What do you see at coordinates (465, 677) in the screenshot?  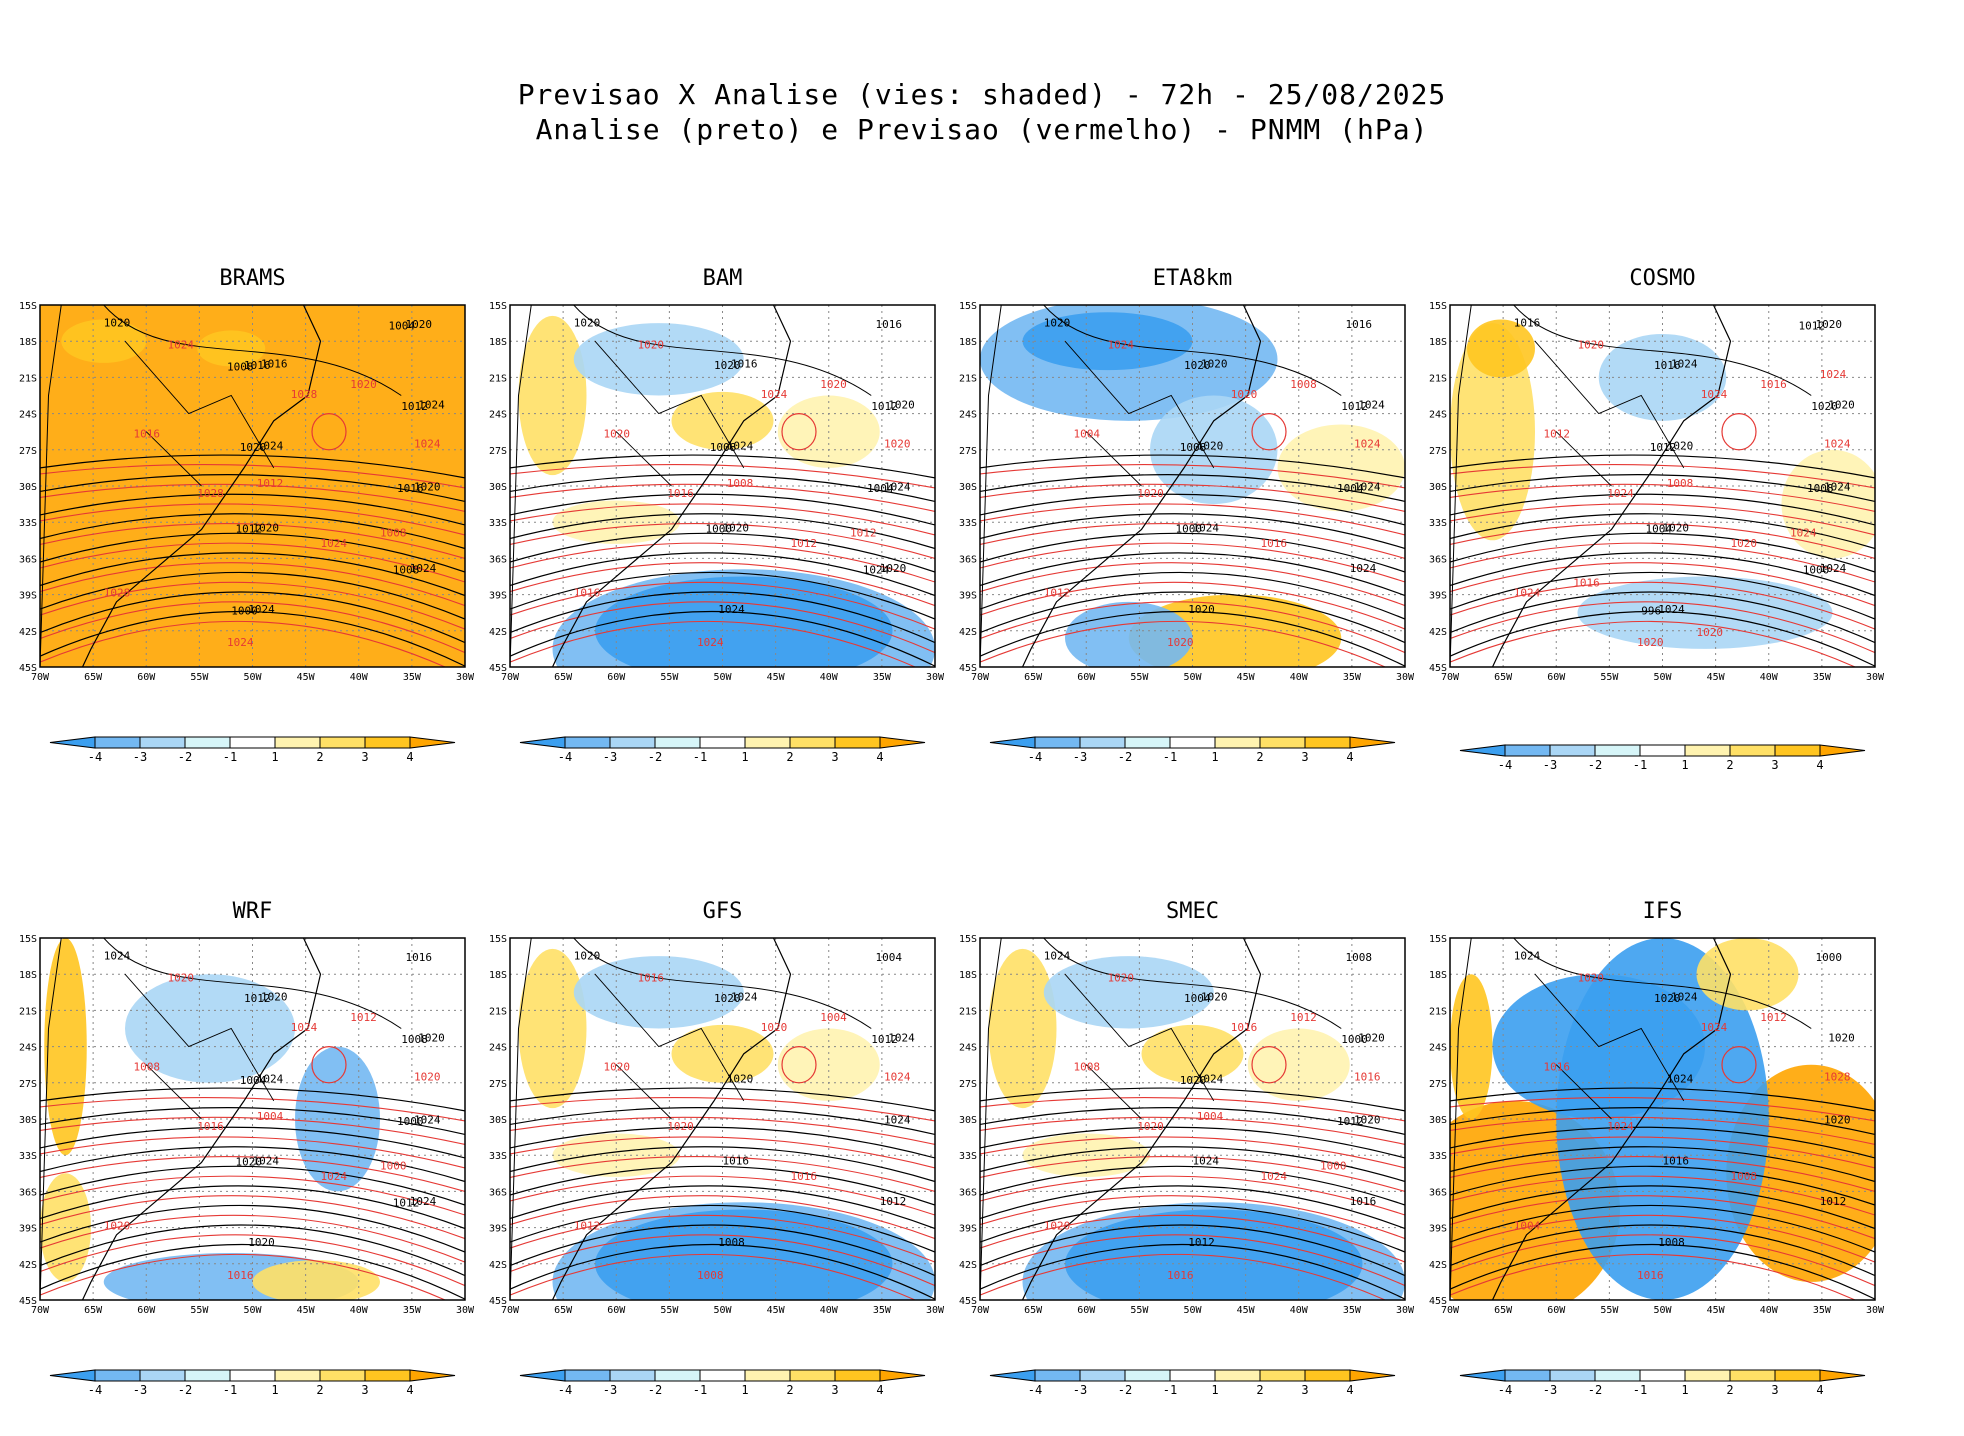 I see `lon-tick-label: 30W` at bounding box center [465, 677].